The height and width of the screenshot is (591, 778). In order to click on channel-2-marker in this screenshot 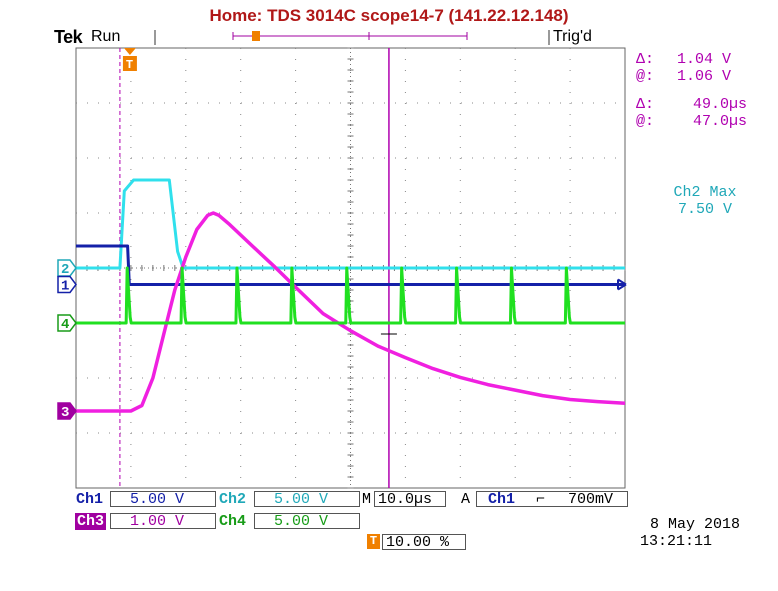, I will do `click(67, 268)`.